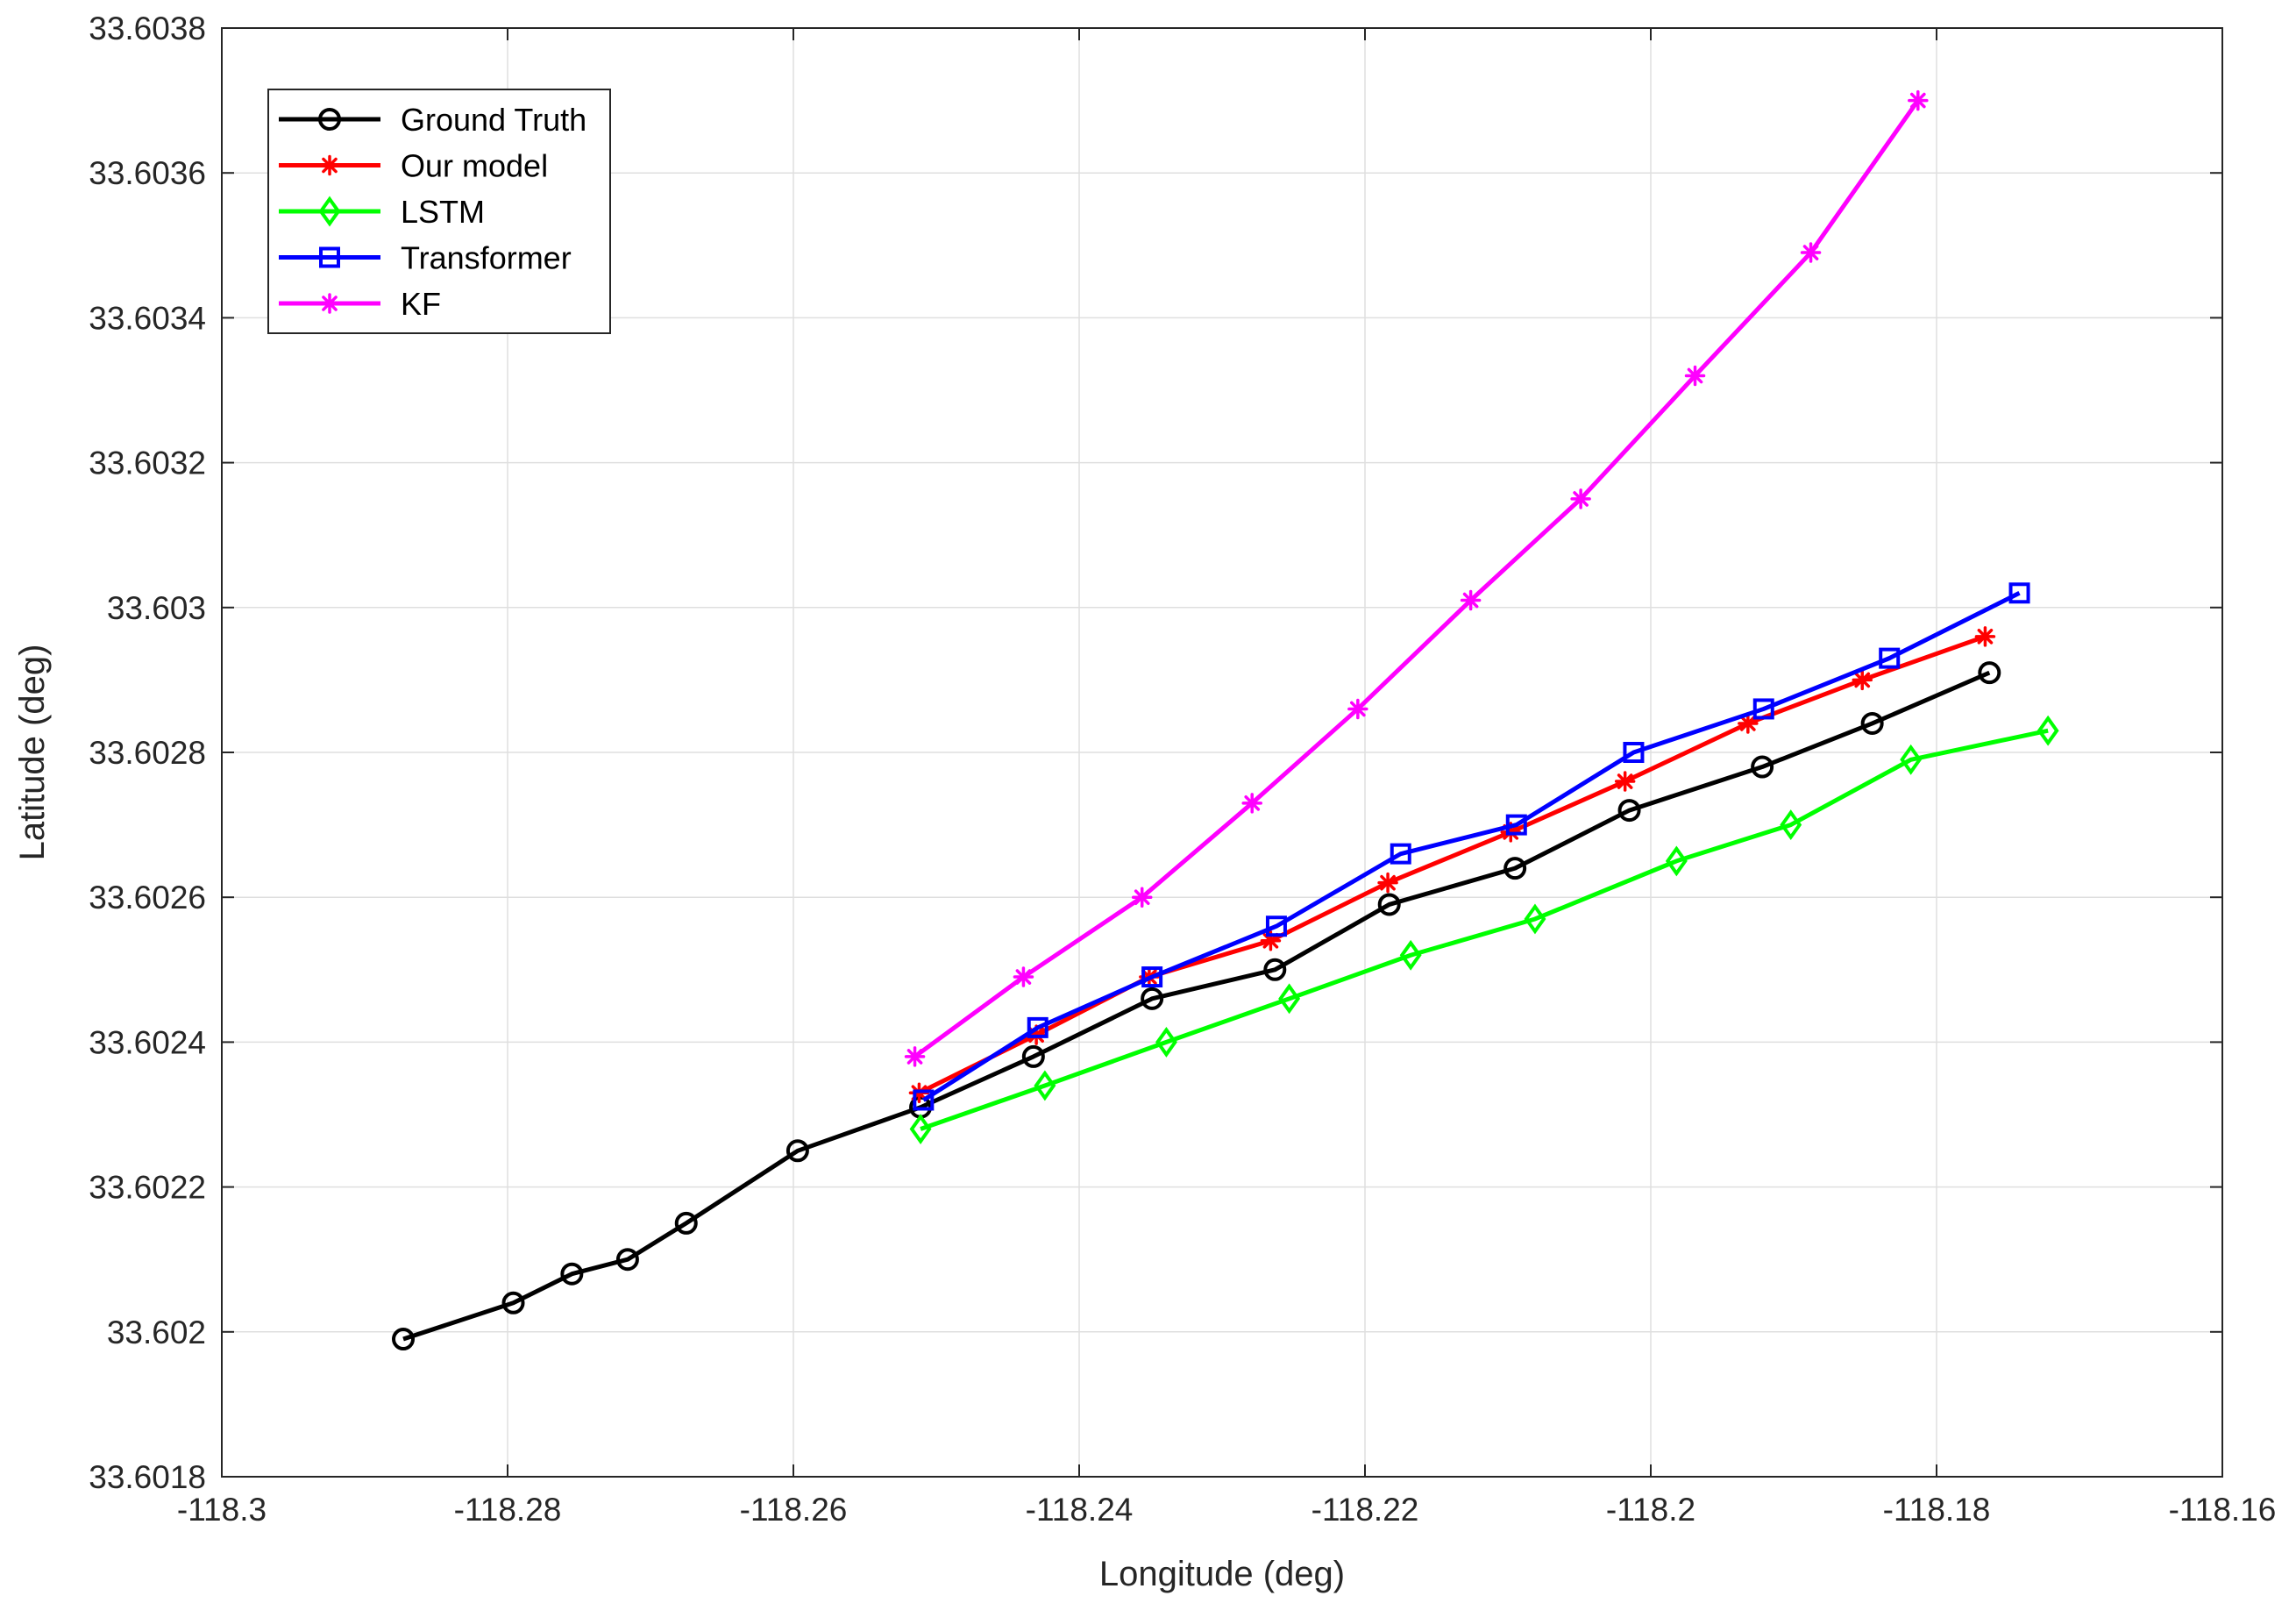  I want to click on x-axis-title: Longitude (deg), so click(1222, 1574).